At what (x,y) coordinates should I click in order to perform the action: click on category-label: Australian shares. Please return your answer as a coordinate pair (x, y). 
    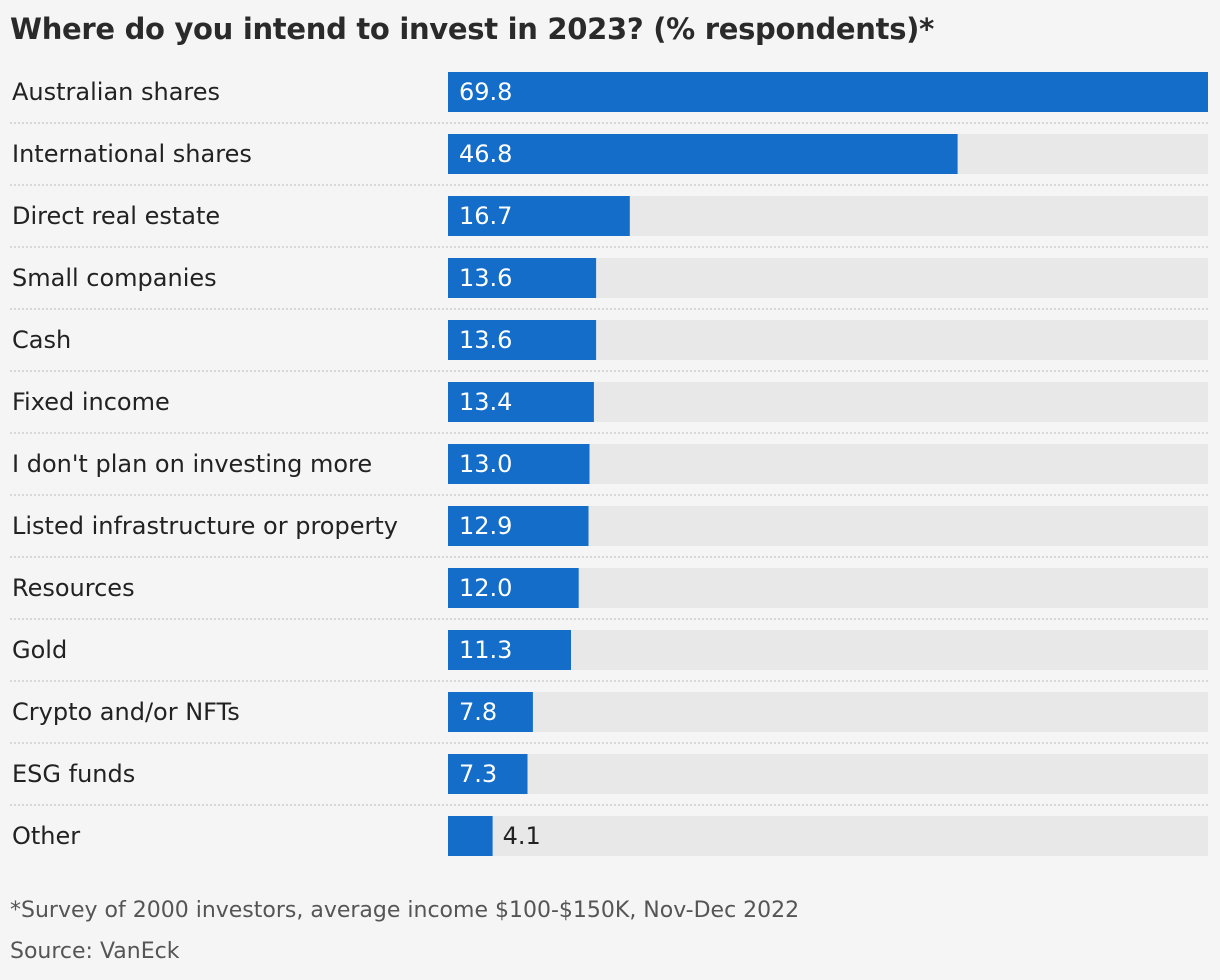
    Looking at the image, I should click on (116, 92).